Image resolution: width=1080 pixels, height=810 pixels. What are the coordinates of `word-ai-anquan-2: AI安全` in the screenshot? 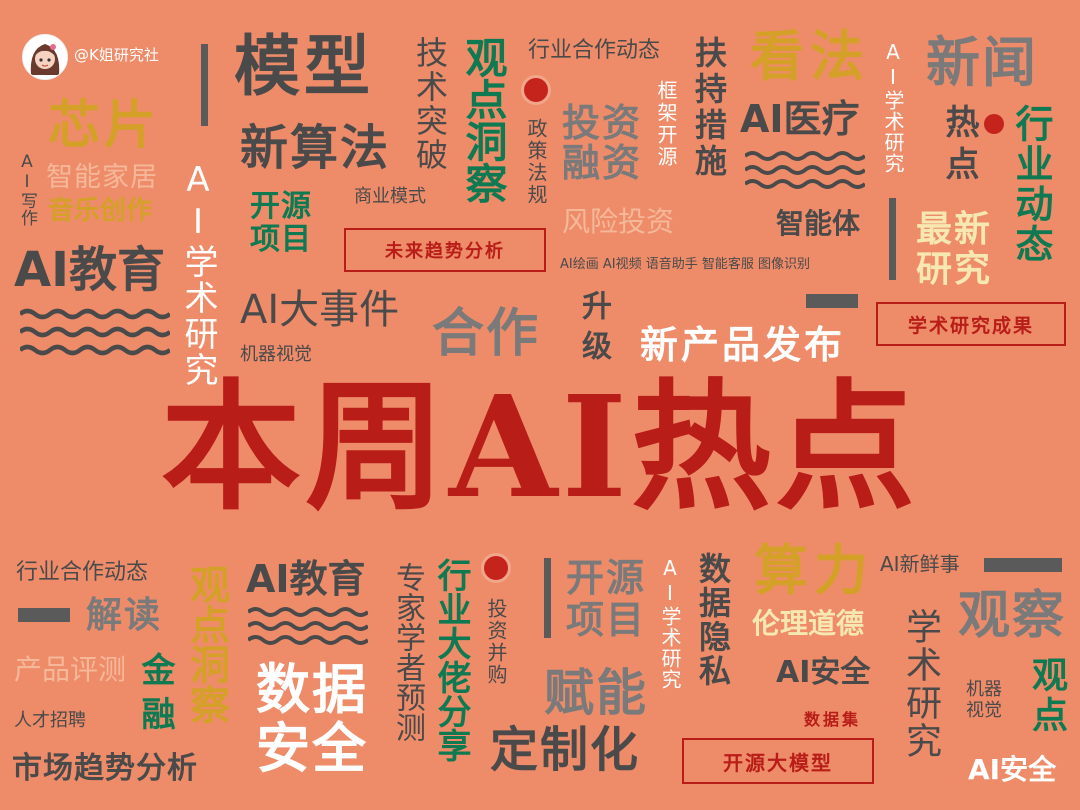 It's located at (1012, 769).